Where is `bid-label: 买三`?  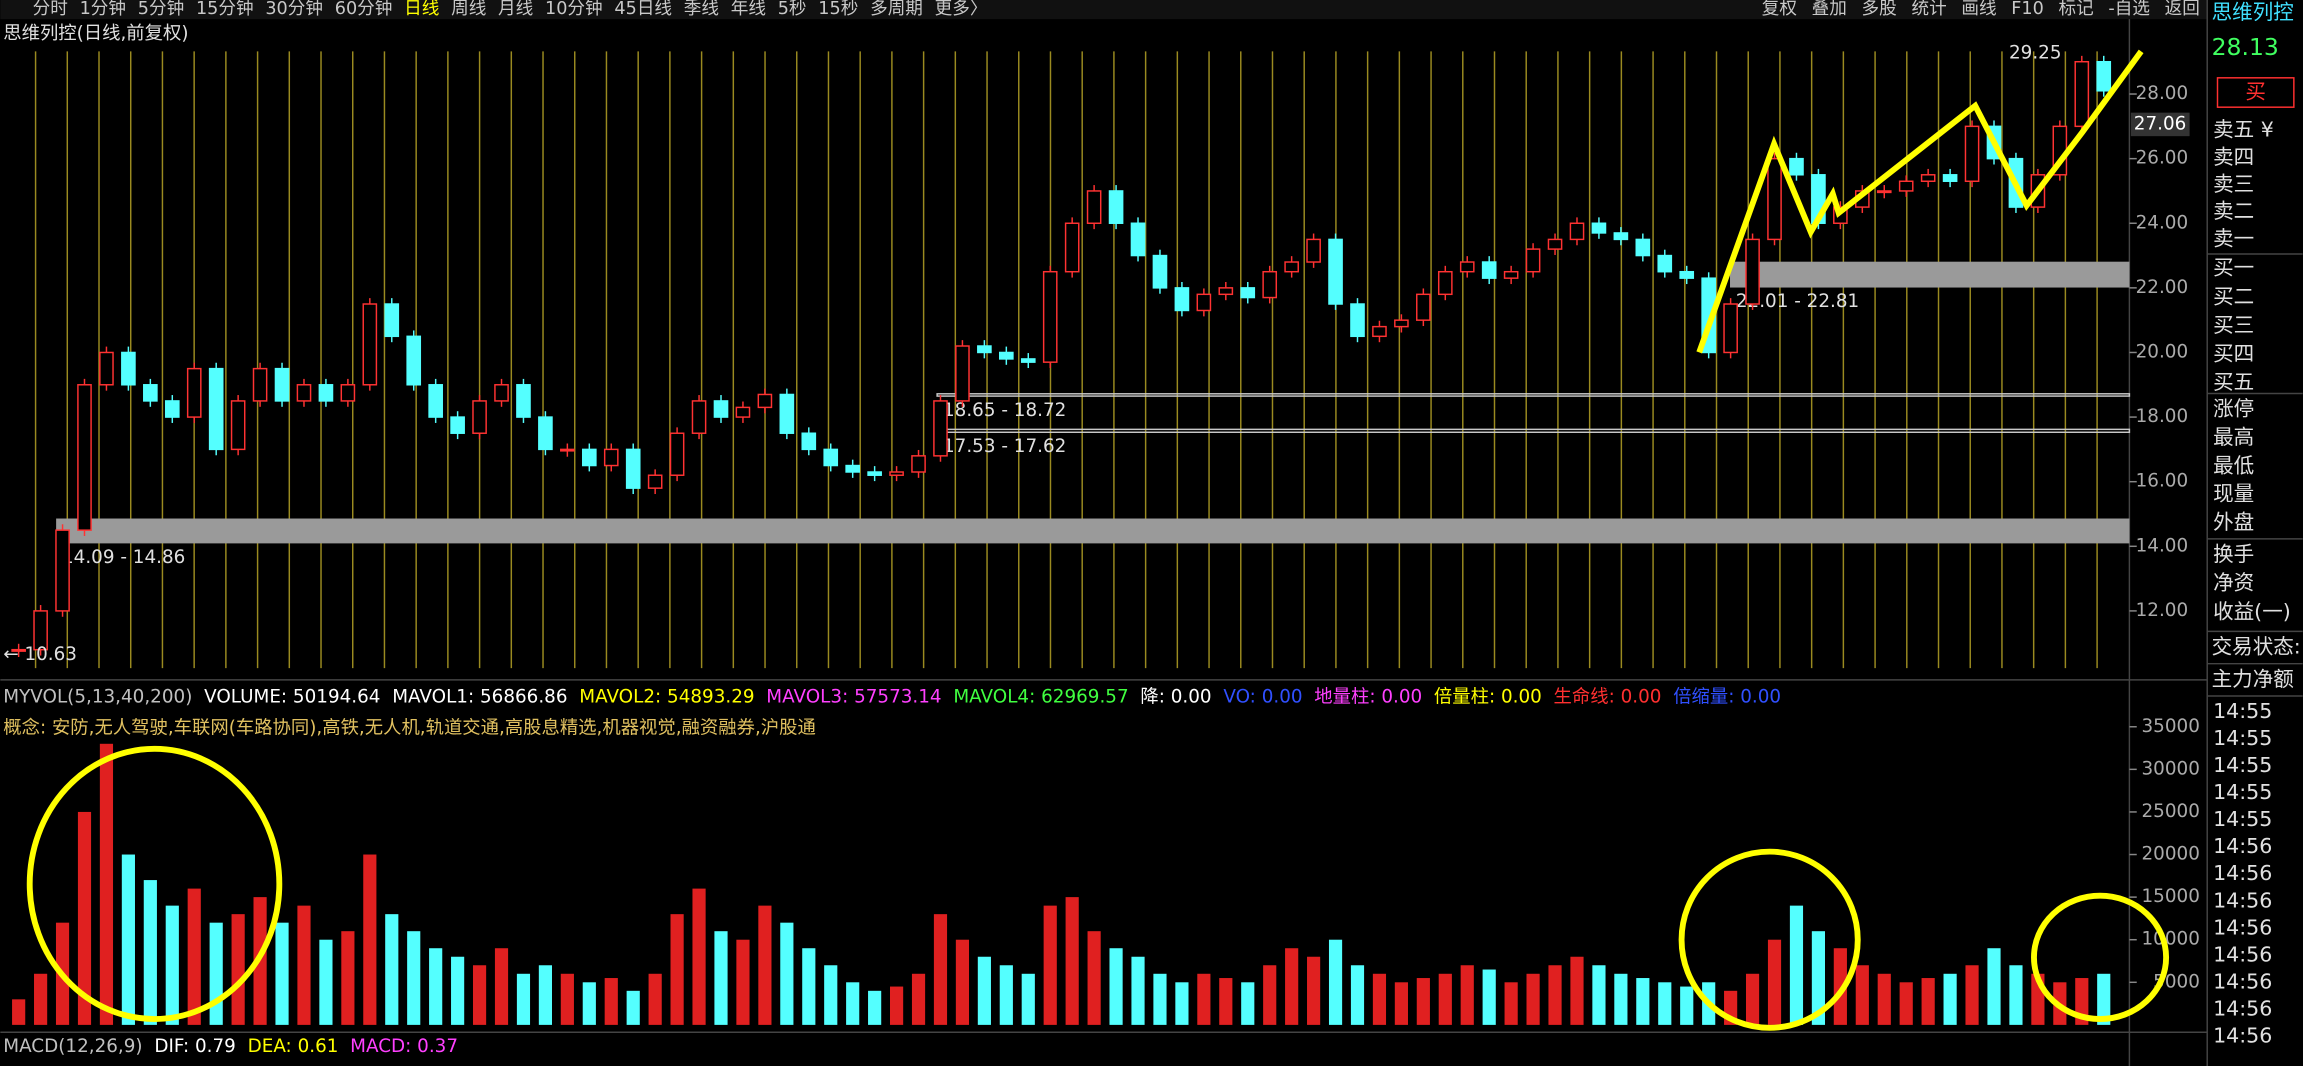
bid-label: 买三 is located at coordinates (2233, 325).